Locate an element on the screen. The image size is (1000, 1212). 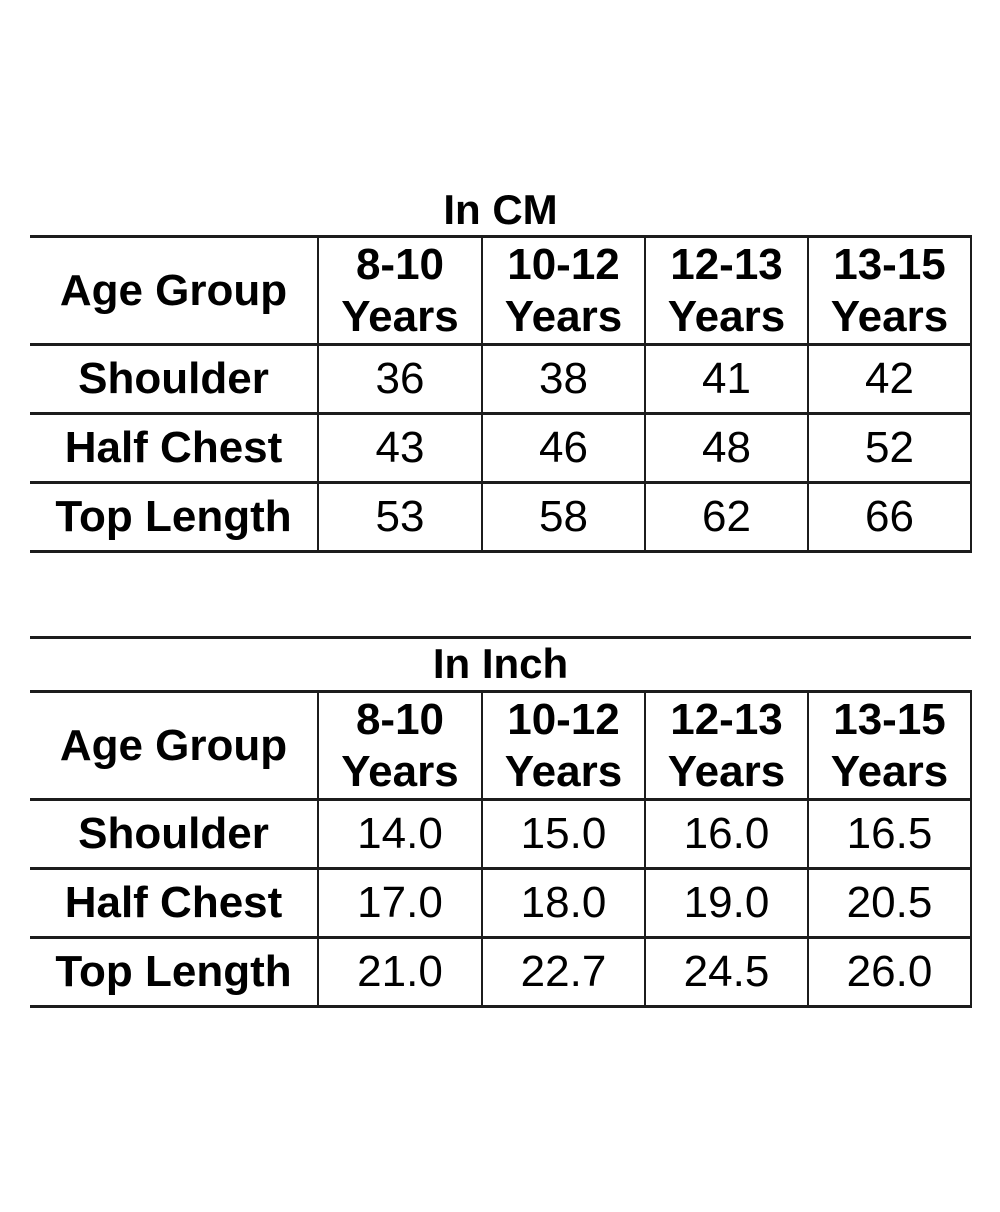
value-cell: 52 is located at coordinates (889, 448).